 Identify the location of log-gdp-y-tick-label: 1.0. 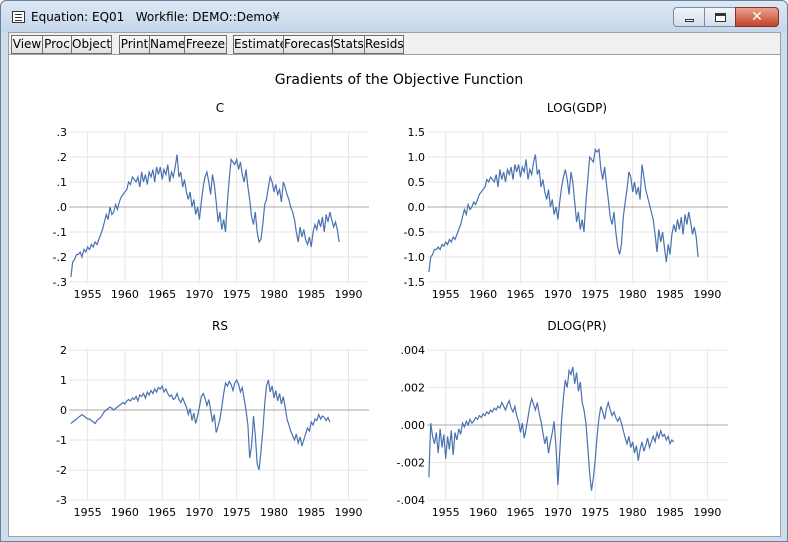
(417, 157).